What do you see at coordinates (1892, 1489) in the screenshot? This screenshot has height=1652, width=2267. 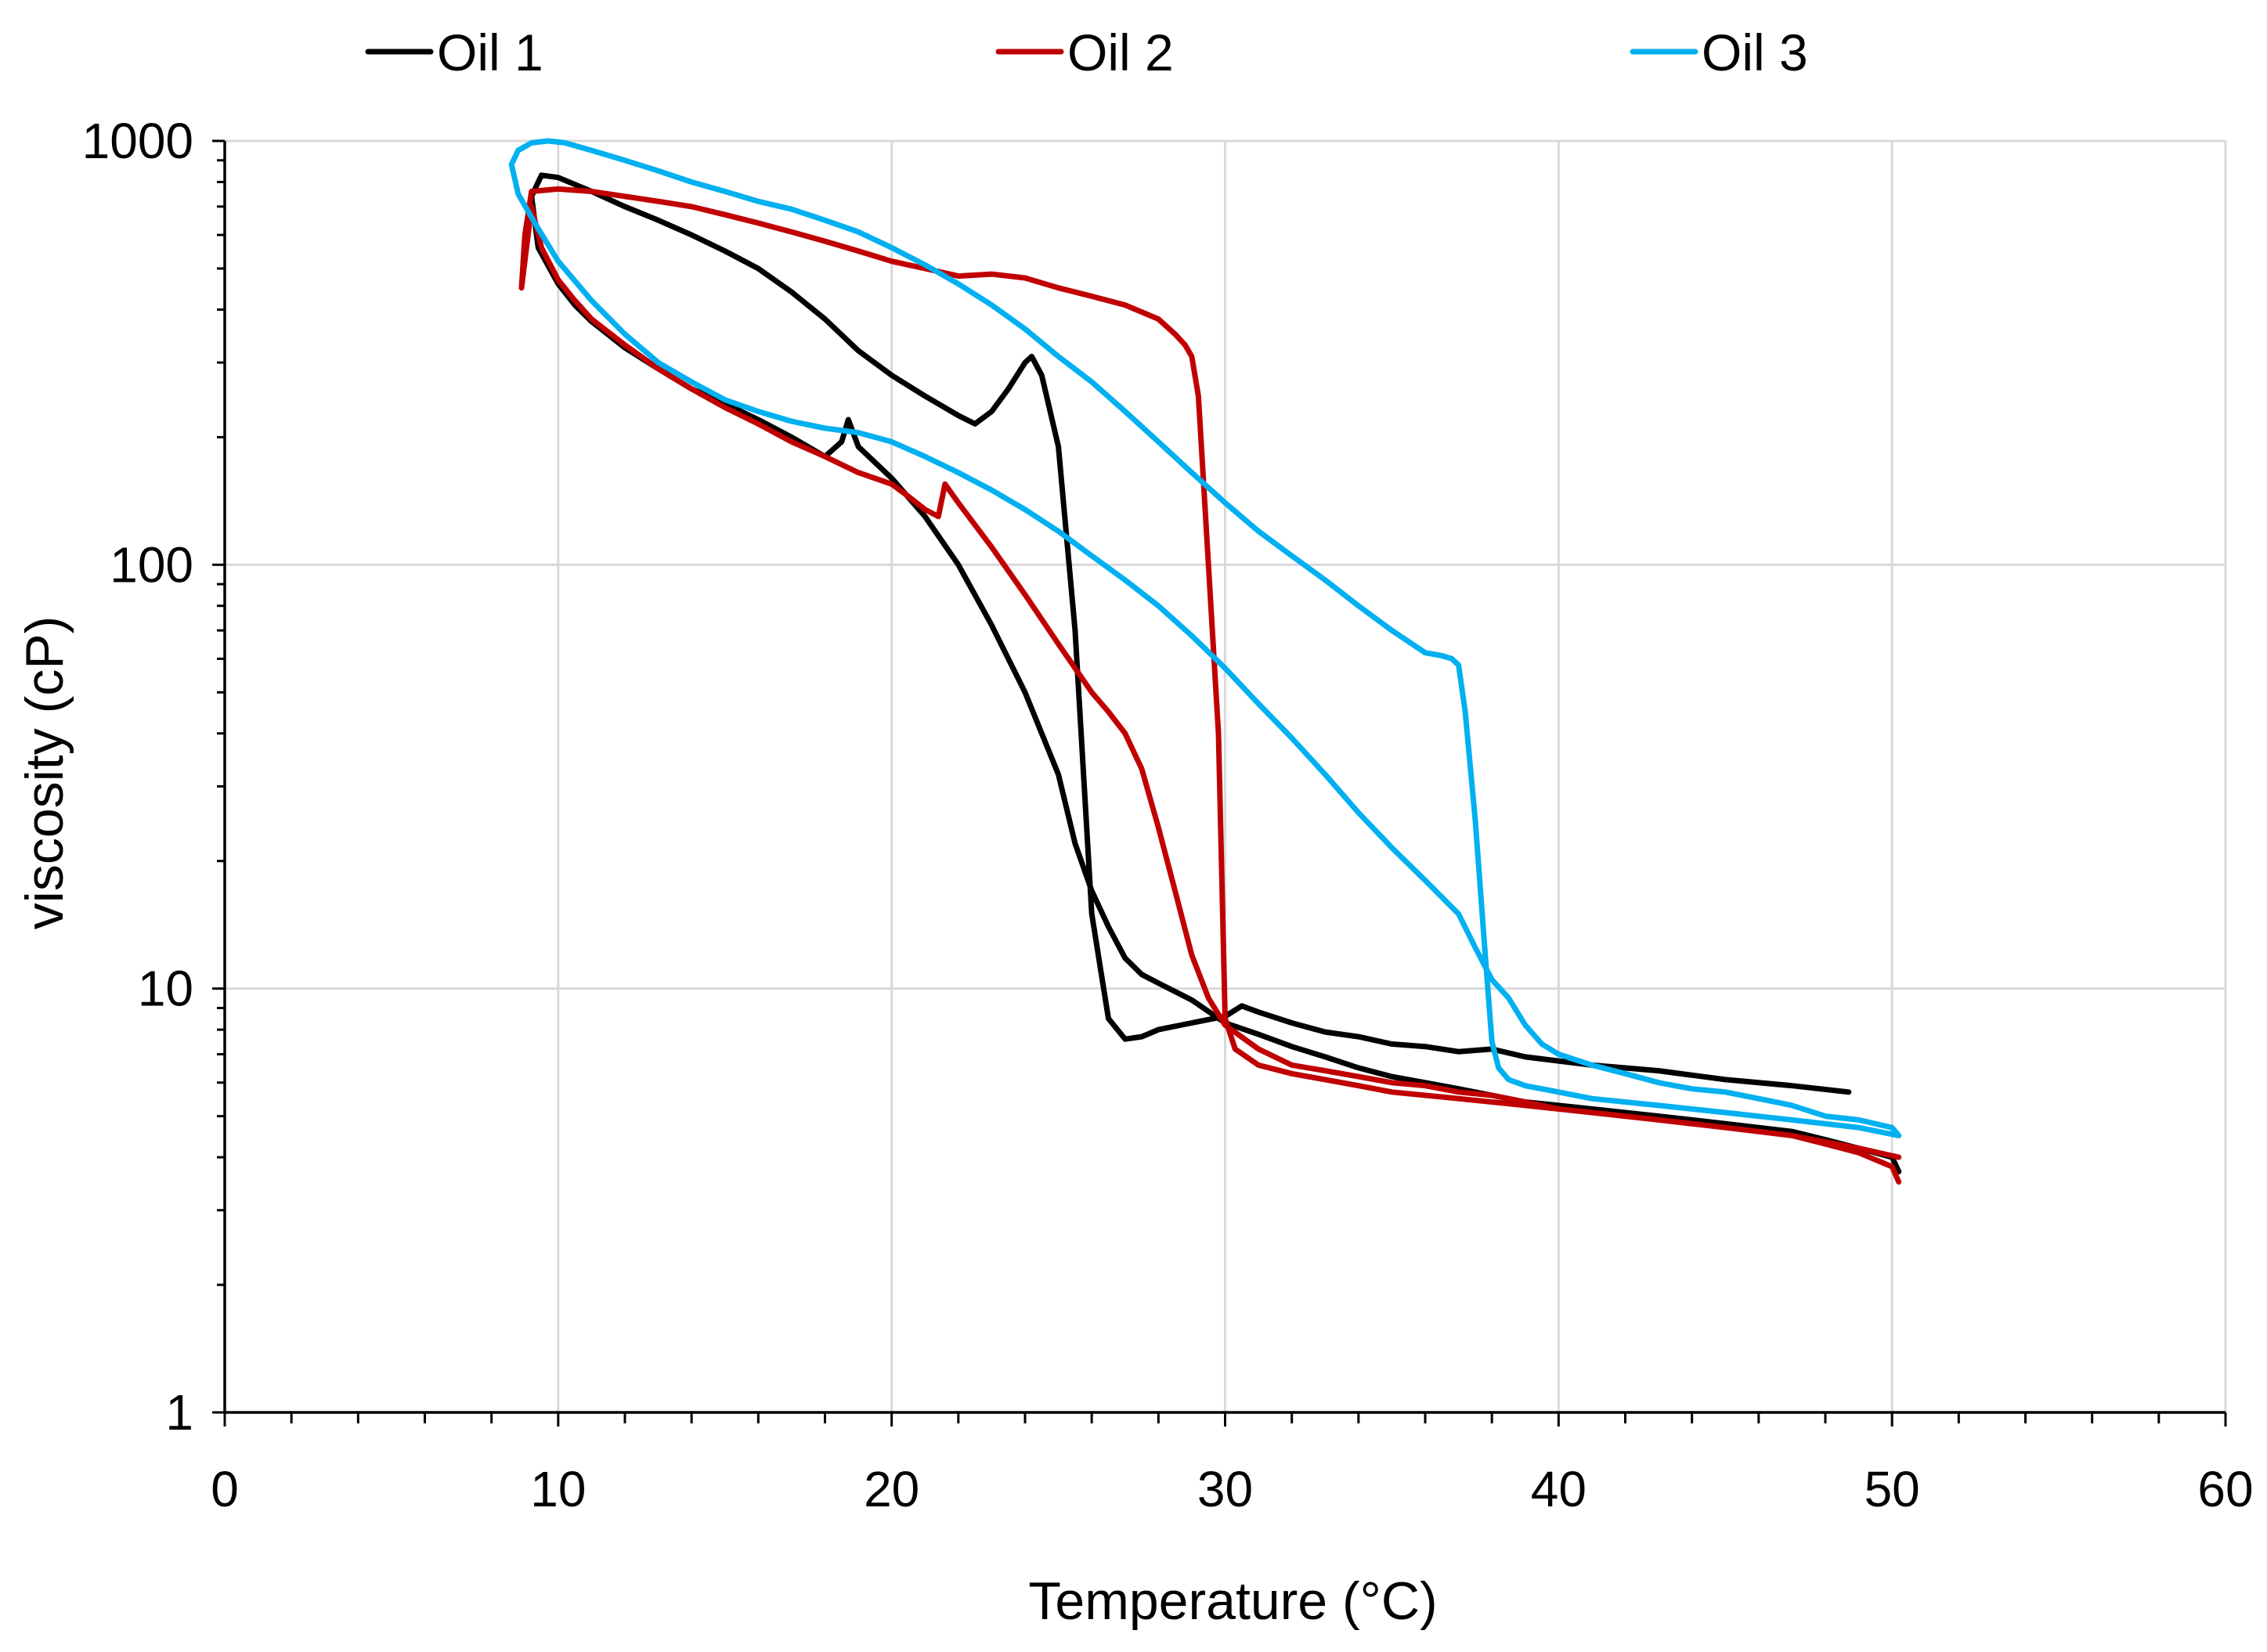 I see `x-tick-label: 50` at bounding box center [1892, 1489].